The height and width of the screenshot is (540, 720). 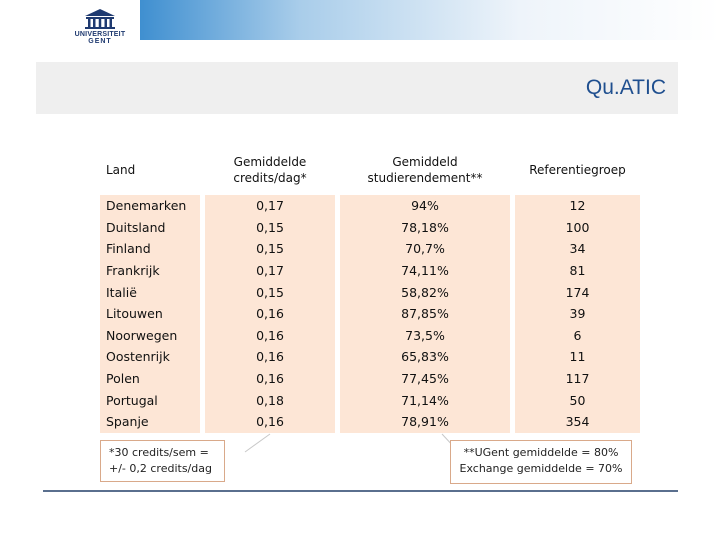 What do you see at coordinates (133, 271) in the screenshot?
I see `cell-land: Frankrijk` at bounding box center [133, 271].